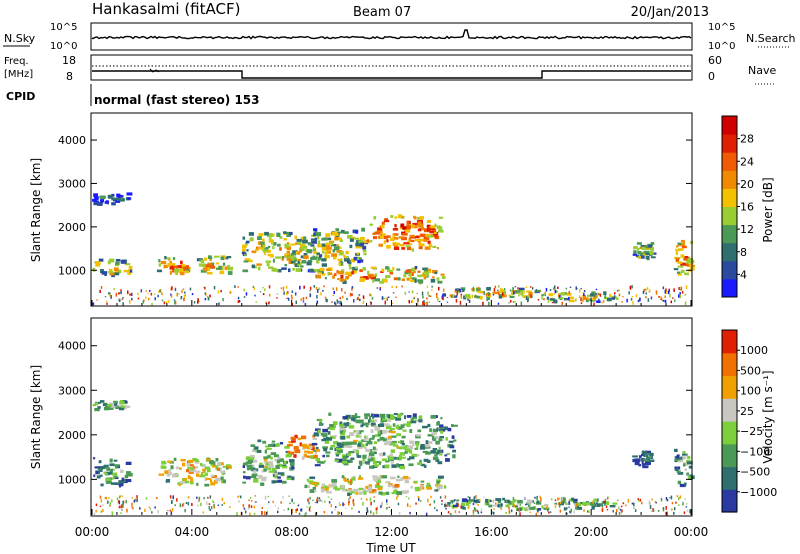 This screenshot has width=800, height=554. What do you see at coordinates (36, 417) in the screenshot?
I see `velocity-ylabel: Slant Range [km]` at bounding box center [36, 417].